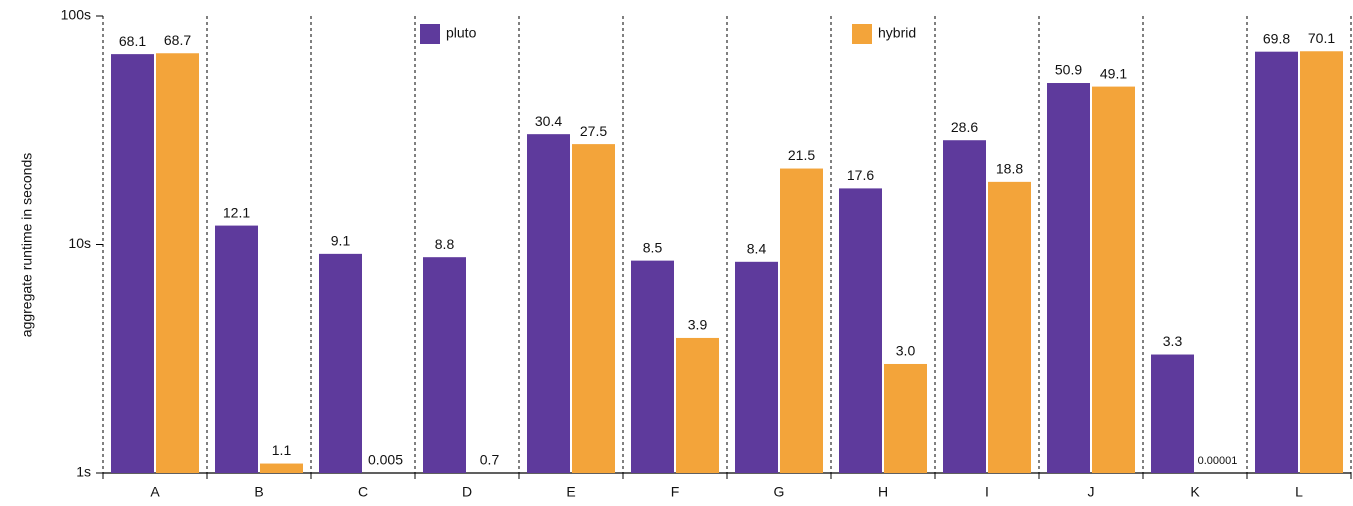 The width and height of the screenshot is (1353, 506). I want to click on value-label: 68.1, so click(132, 41).